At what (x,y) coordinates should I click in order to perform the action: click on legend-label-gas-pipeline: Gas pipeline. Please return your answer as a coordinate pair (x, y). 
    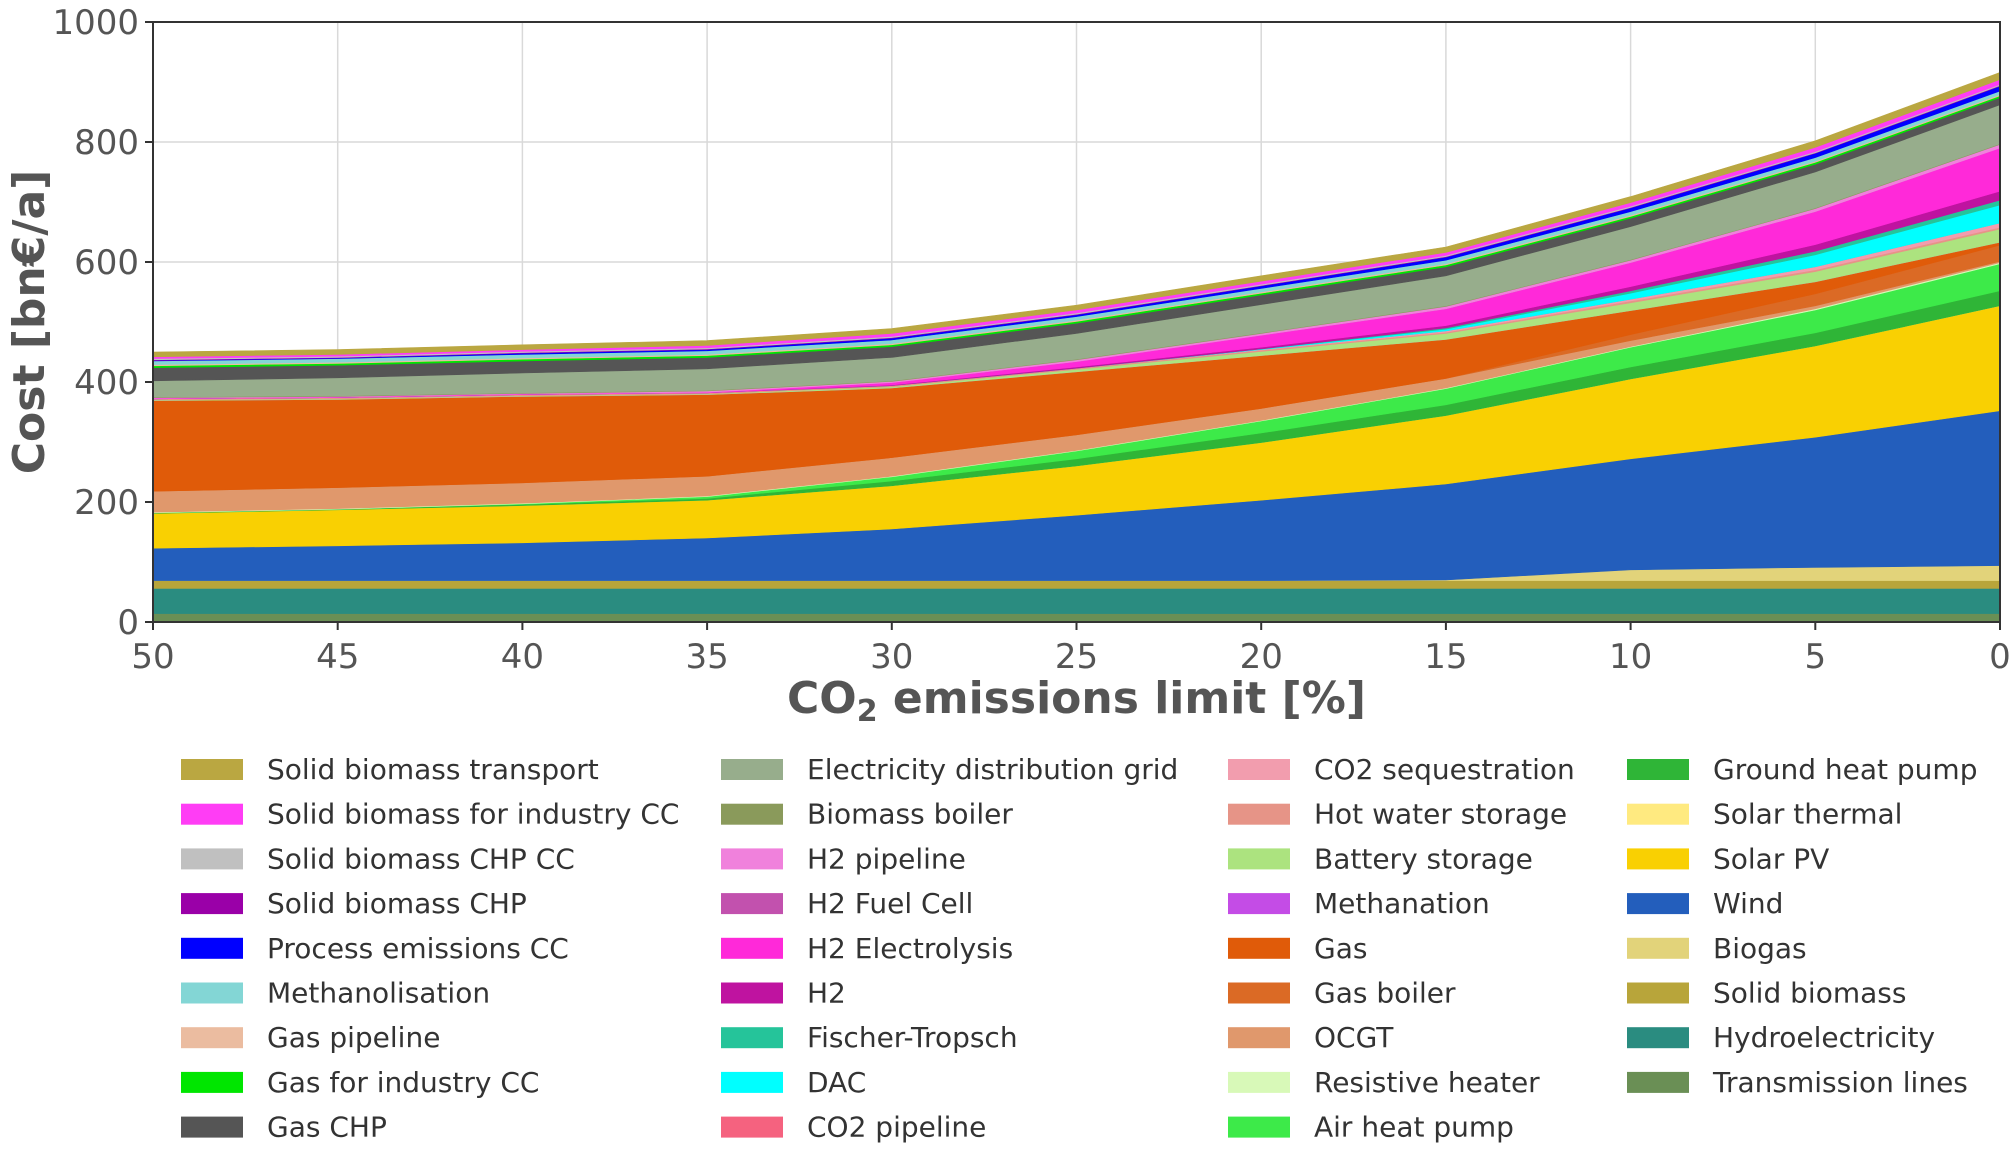
    Looking at the image, I should click on (353, 1037).